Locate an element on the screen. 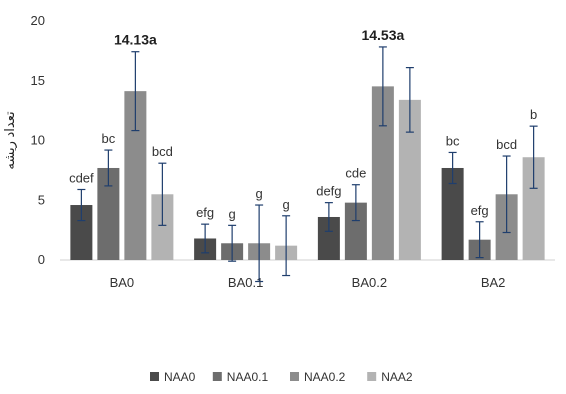 This screenshot has height=394, width=566. y-tick-label: 0 is located at coordinates (41, 259).